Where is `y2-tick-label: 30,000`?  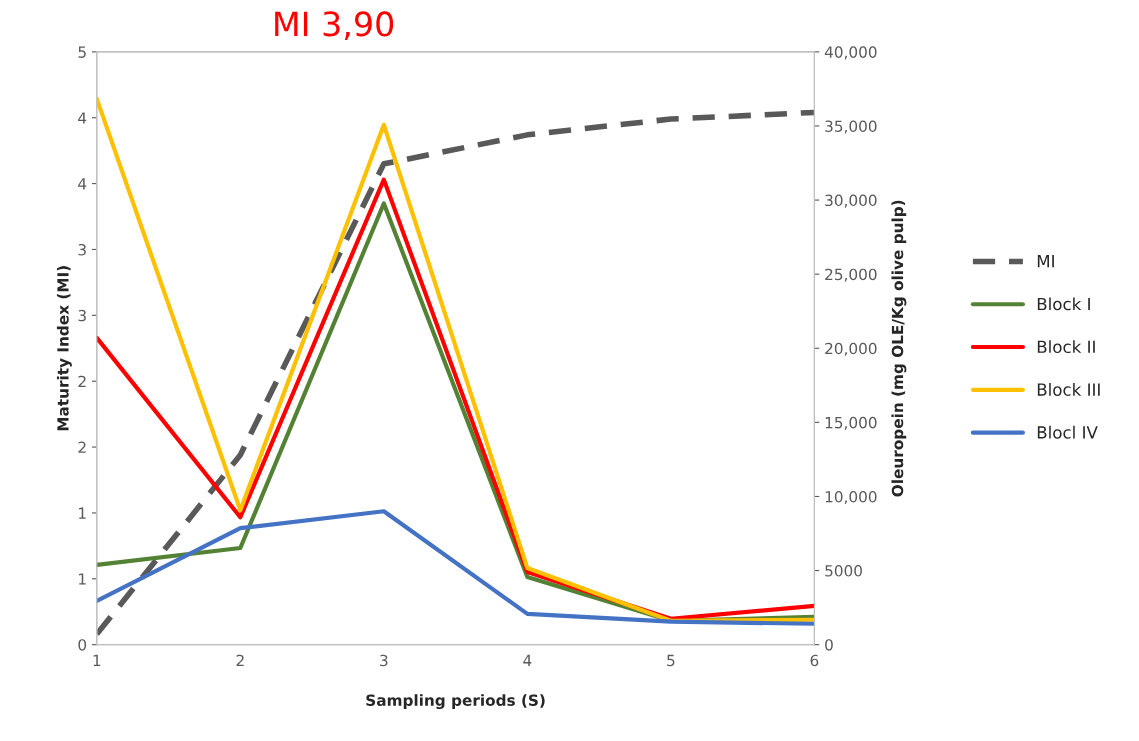 y2-tick-label: 30,000 is located at coordinates (851, 201).